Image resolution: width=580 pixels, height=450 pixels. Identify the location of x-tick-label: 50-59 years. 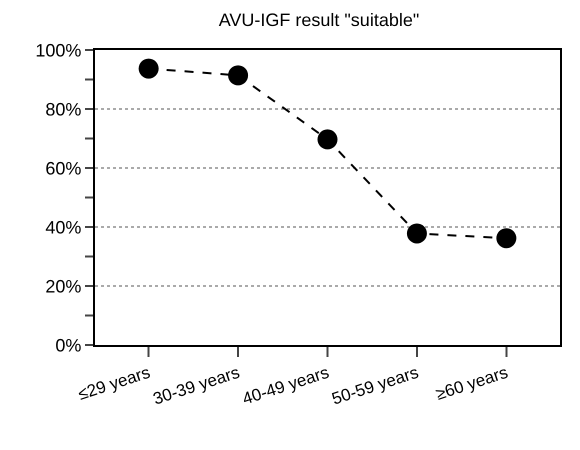
(375, 385).